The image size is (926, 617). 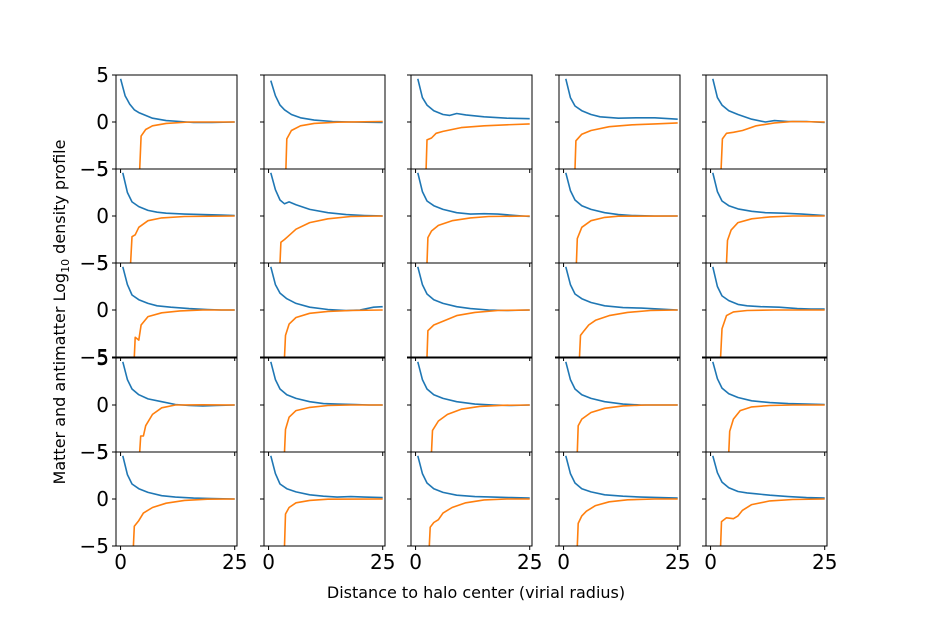 I want to click on subplot-r5-c5: 0 25, so click(x=769, y=512).